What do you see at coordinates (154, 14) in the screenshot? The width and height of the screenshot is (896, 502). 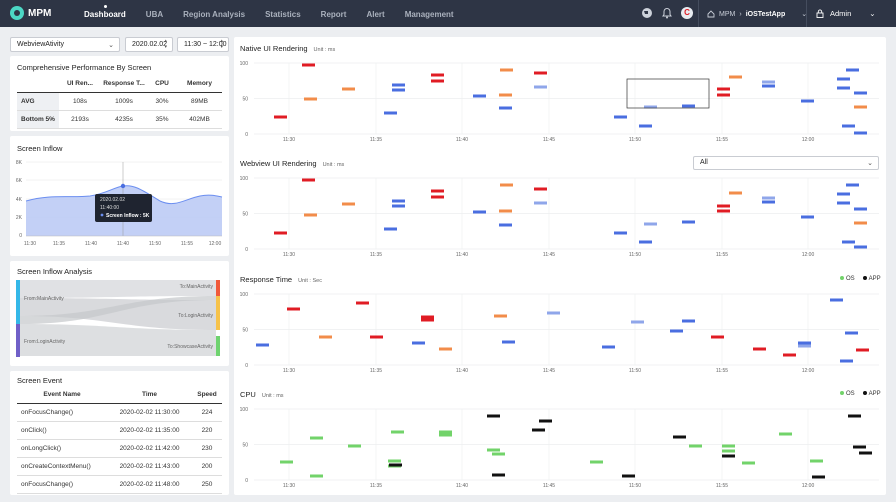 I see `nav-uba: UBA` at bounding box center [154, 14].